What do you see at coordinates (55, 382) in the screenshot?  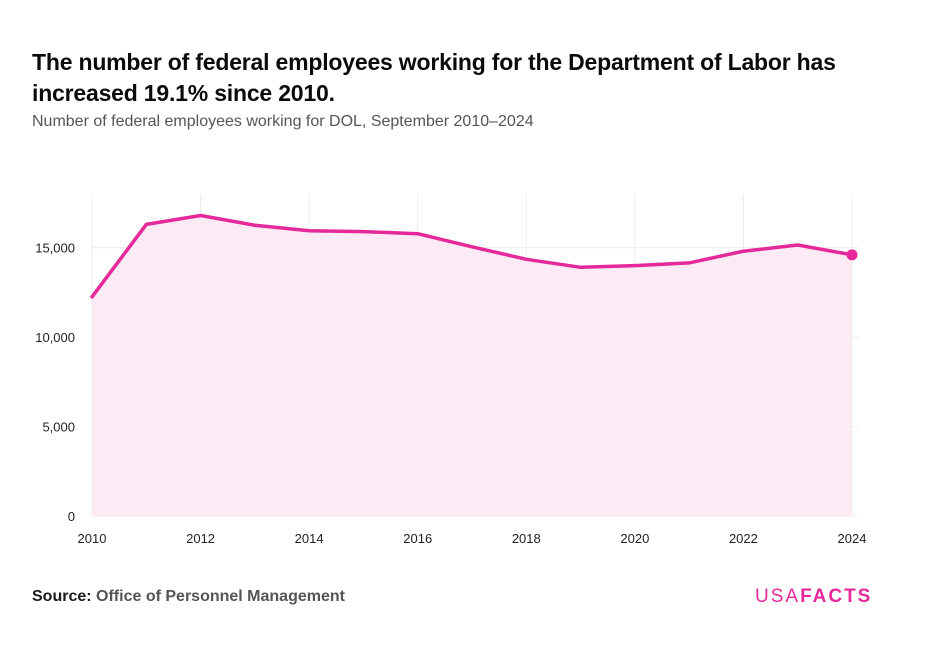 I see `y-axis-ticks: 0 5,000 10,000 15,000` at bounding box center [55, 382].